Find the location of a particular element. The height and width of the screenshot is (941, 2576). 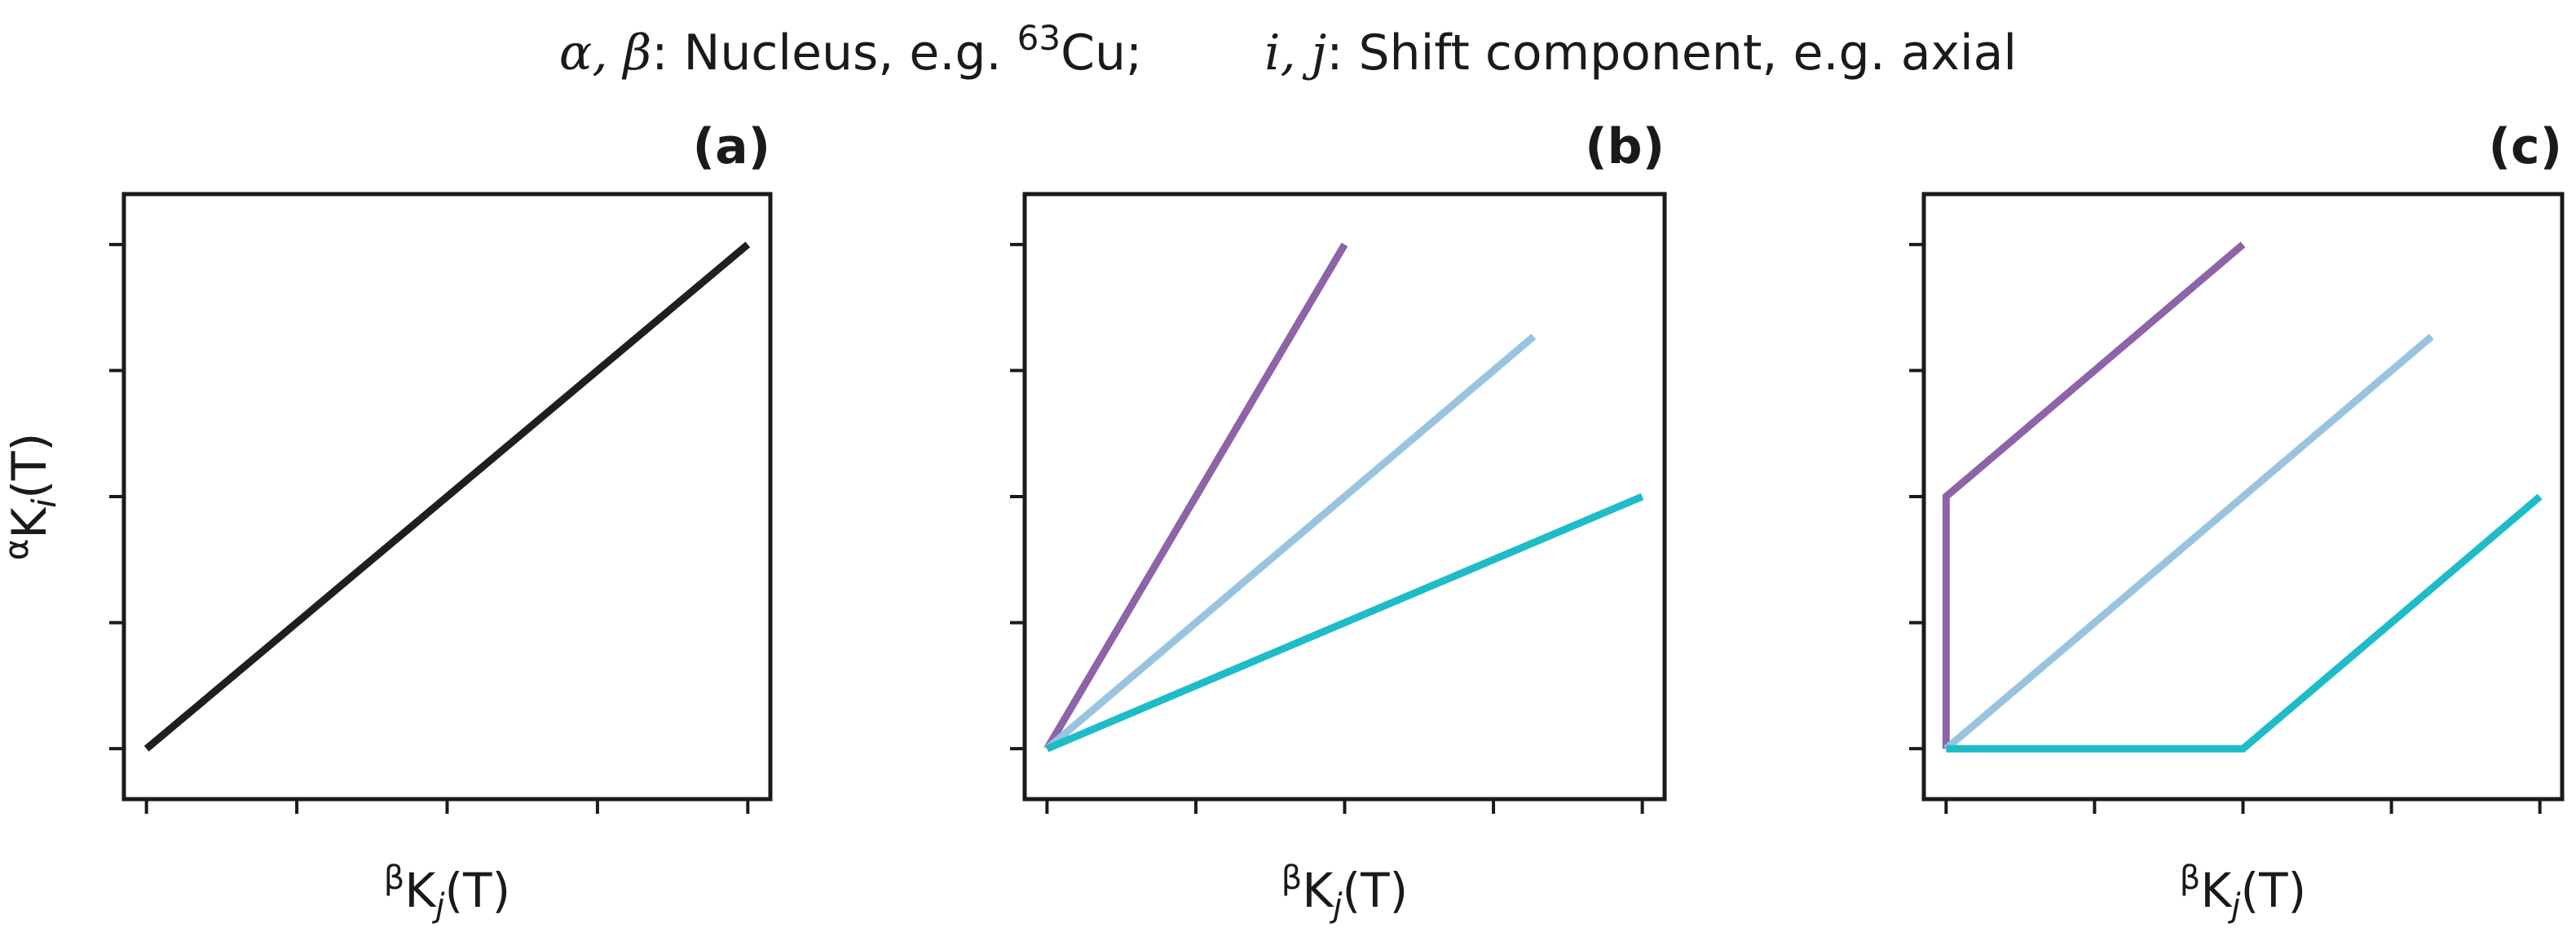

title-isotope-symbol: Cu; is located at coordinates (1102, 53).